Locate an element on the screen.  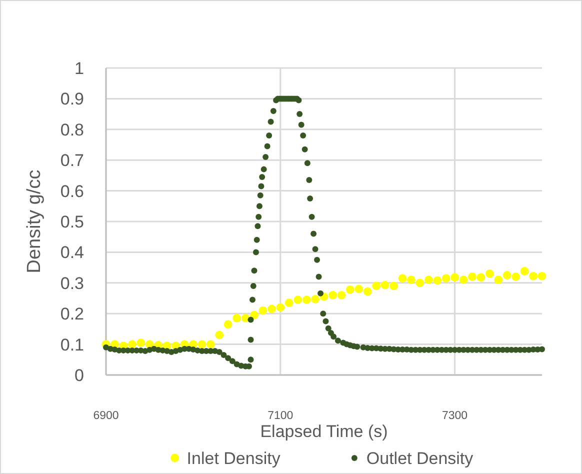
x-axis-title: Elapsed Time (s) is located at coordinates (324, 431).